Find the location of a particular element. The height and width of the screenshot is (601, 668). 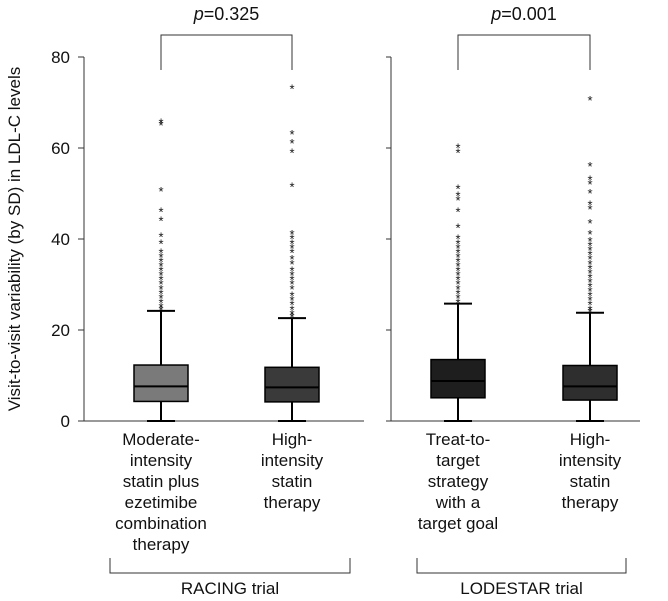

y-tick-label: 60 is located at coordinates (60, 148).